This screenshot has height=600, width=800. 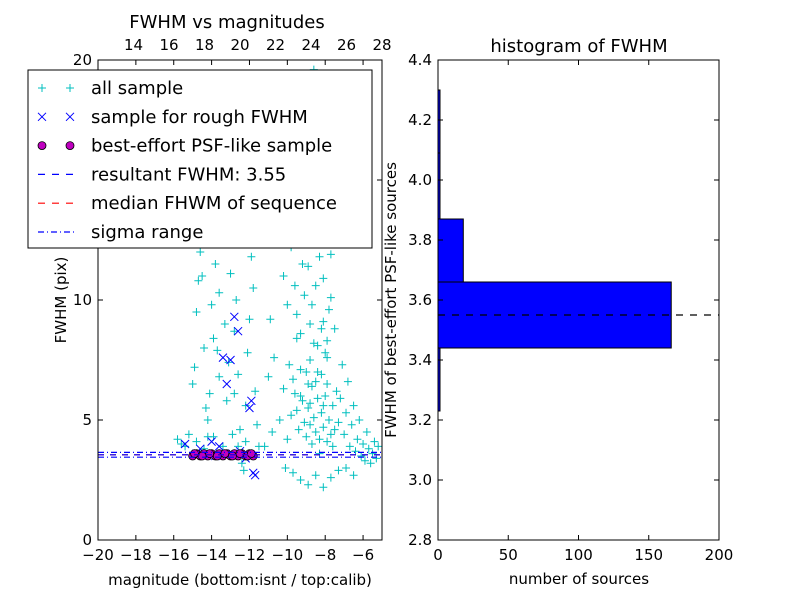 What do you see at coordinates (391, 300) in the screenshot?
I see `histogram-y-axis-label: FWHM of best-effort PSF-like sources` at bounding box center [391, 300].